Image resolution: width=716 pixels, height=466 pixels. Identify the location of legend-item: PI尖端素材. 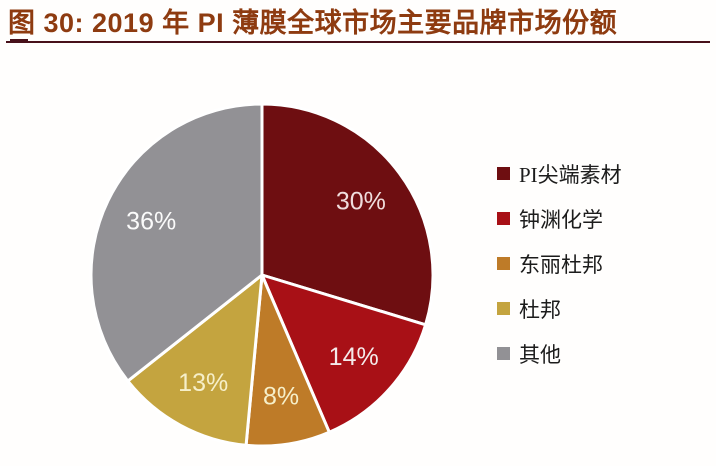
(559, 173).